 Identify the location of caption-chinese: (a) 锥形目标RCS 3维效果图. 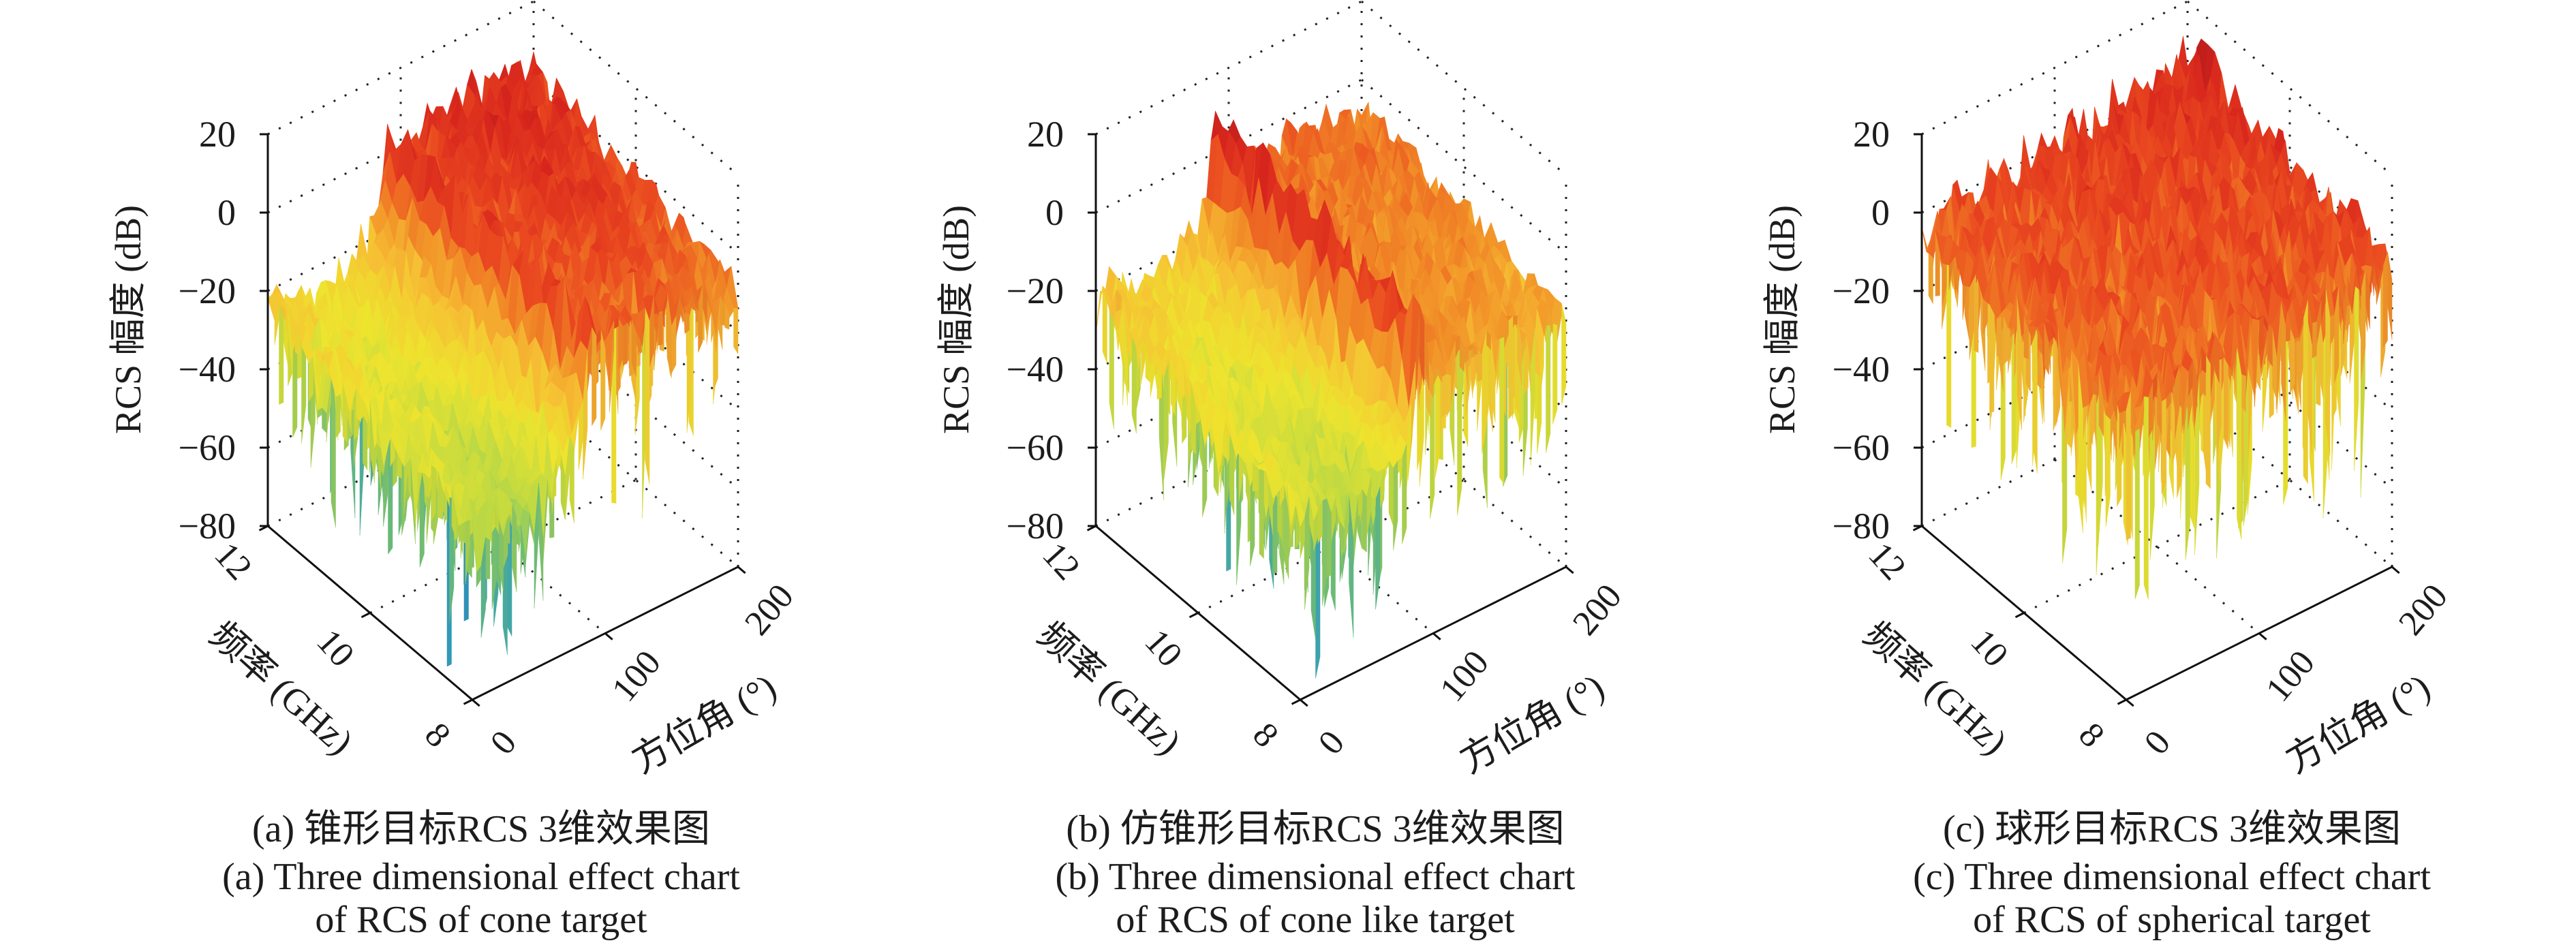
(481, 829).